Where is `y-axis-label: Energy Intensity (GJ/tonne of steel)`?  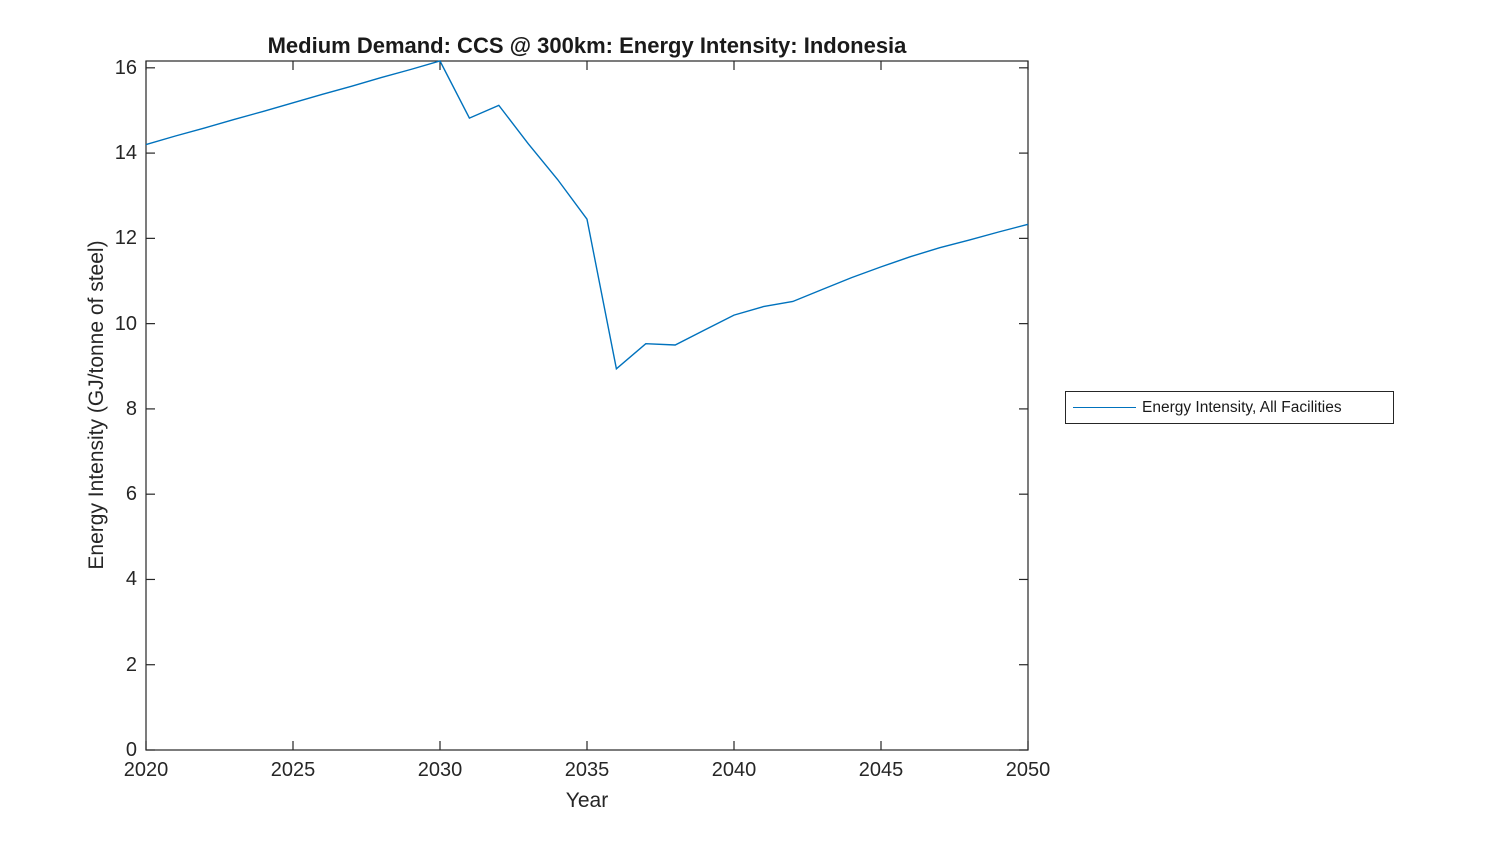
y-axis-label: Energy Intensity (GJ/tonne of steel) is located at coordinates (96, 405).